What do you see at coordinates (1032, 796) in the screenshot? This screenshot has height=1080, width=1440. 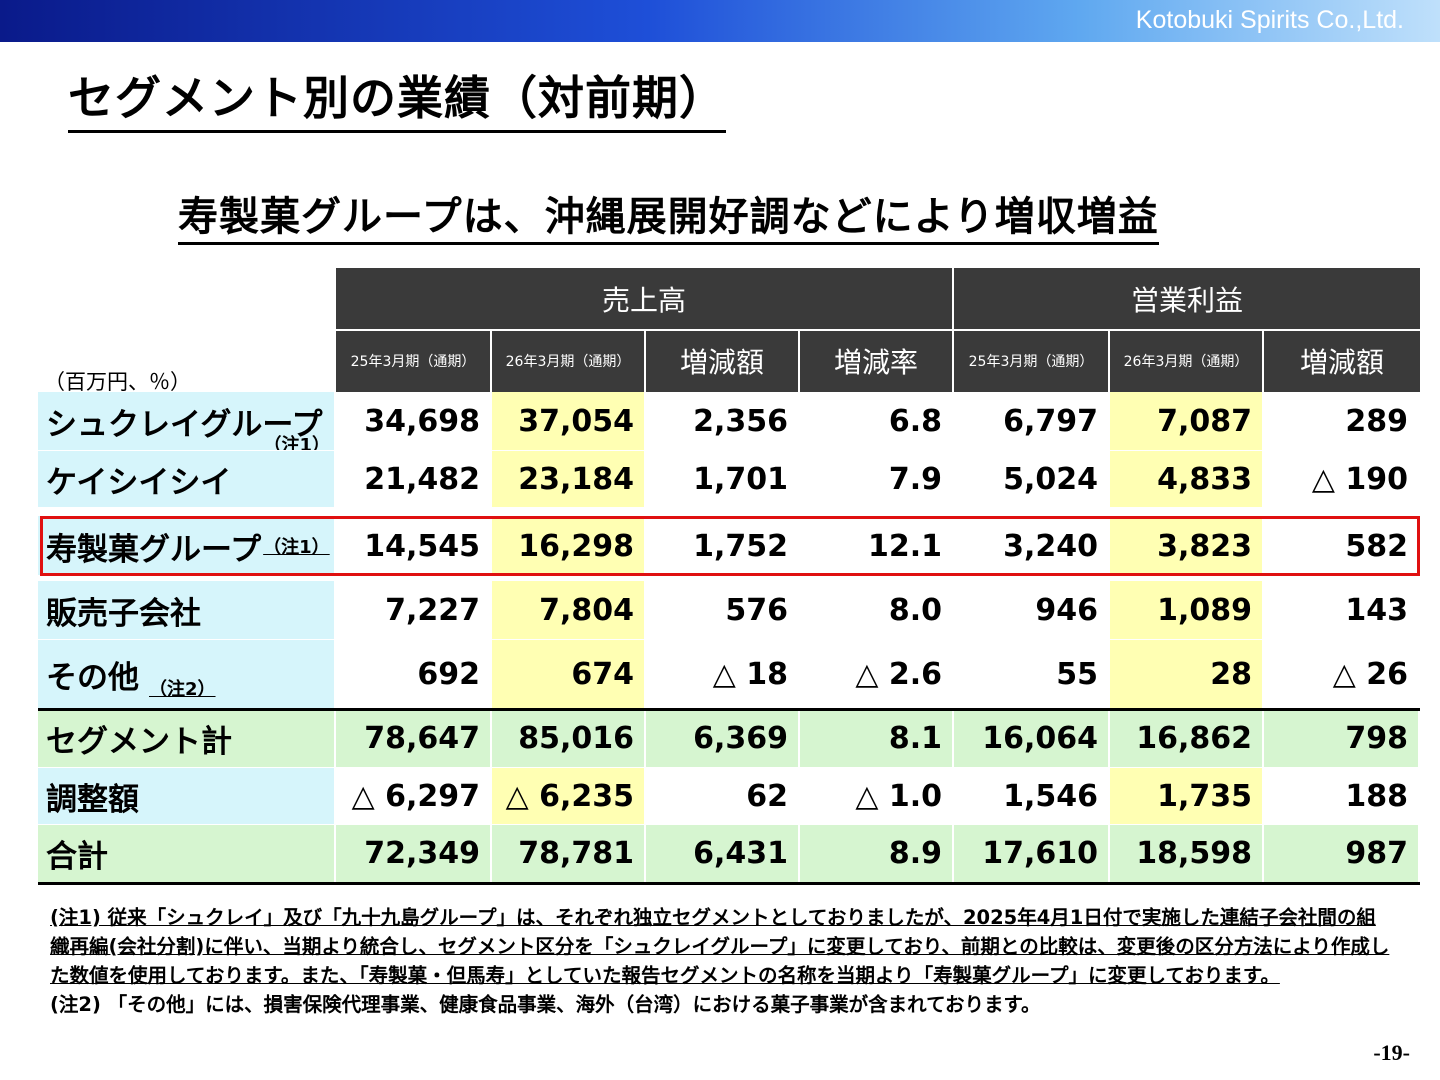 I see `table-cell: 1,546` at bounding box center [1032, 796].